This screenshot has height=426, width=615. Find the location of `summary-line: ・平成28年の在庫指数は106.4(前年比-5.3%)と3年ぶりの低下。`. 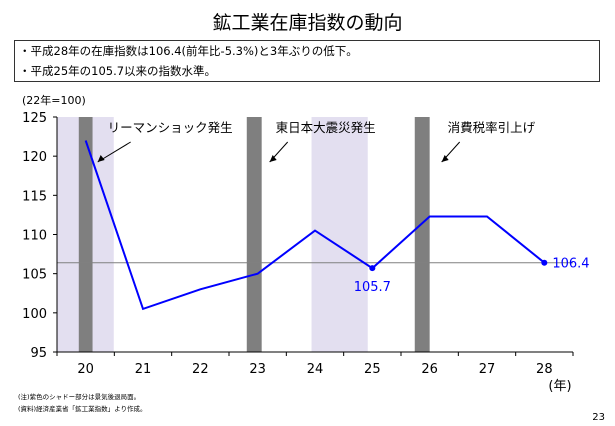

summary-line: ・平成28年の在庫指数は106.4(前年比-5.3%)と3年ぶりの低下。 is located at coordinates (188, 51).